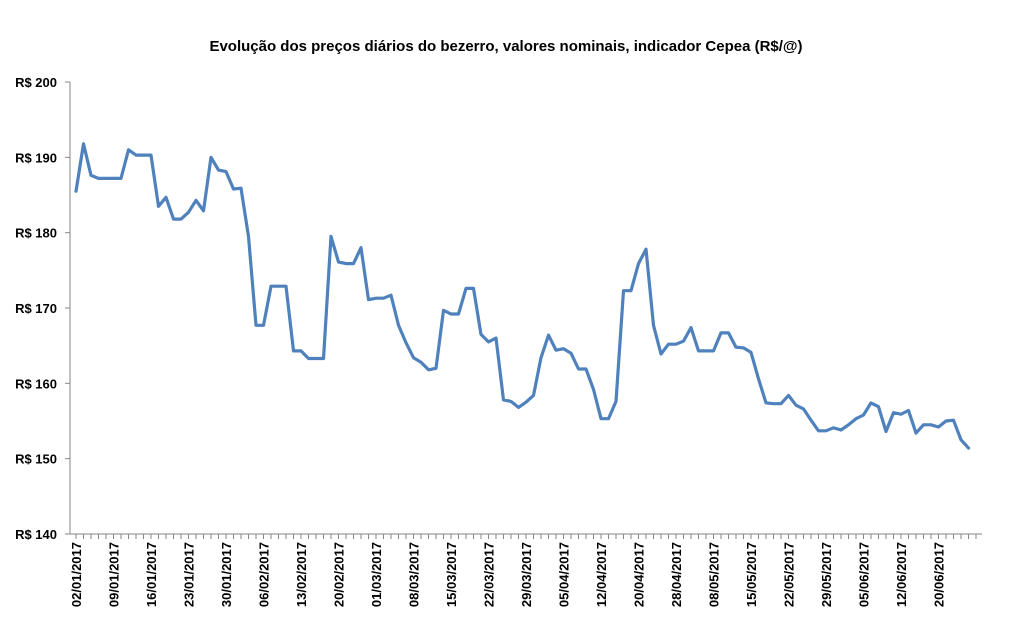  I want to click on x-tick-label: 05/04/2017, so click(564, 574).